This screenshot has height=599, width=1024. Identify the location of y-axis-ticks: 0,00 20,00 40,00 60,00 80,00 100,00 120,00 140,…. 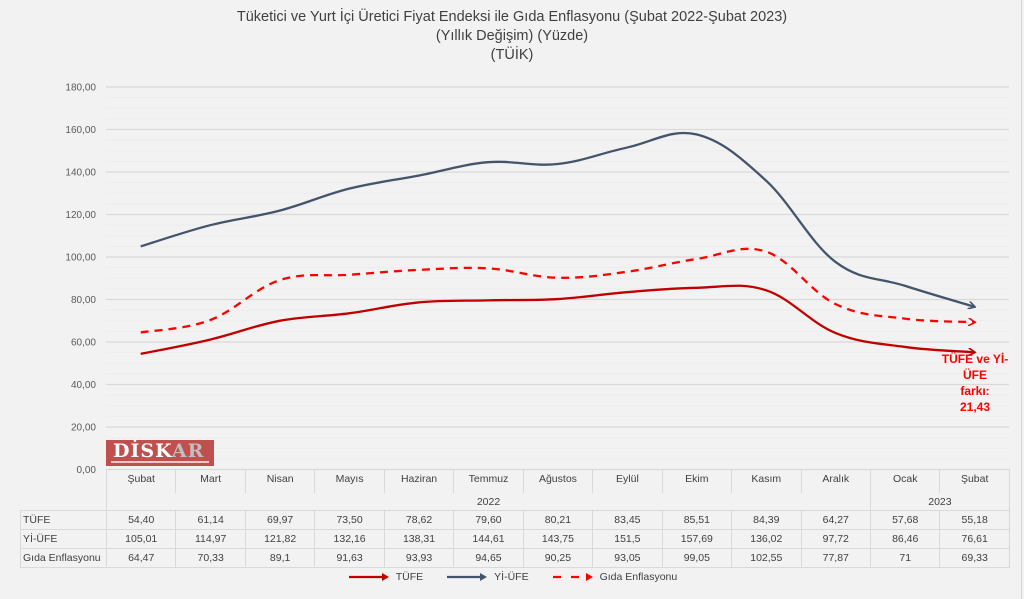
(80, 280).